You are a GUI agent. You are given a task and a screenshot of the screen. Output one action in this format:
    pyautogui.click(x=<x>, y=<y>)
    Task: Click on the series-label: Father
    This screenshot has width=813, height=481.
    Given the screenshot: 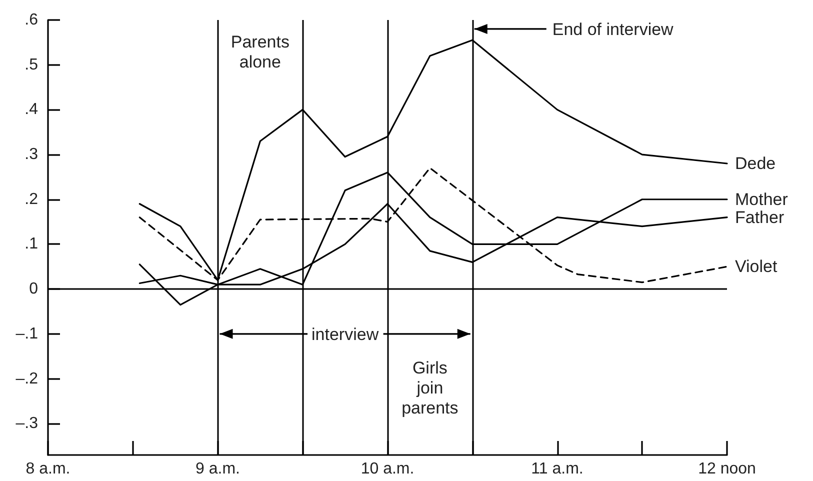 What is the action you would take?
    pyautogui.click(x=759, y=217)
    